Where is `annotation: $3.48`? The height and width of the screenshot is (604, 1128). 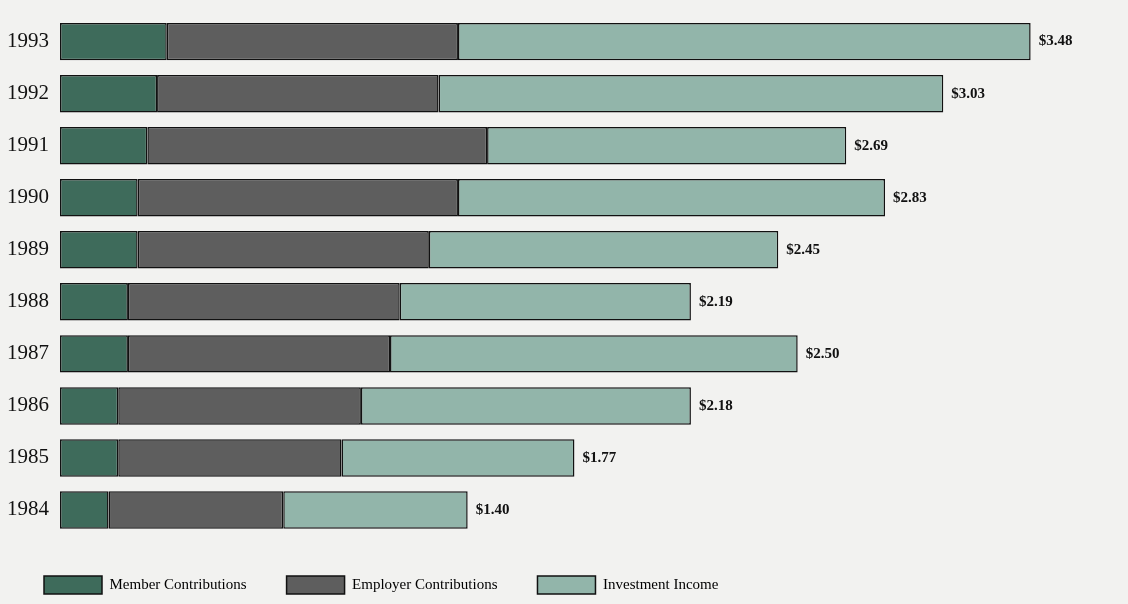 annotation: $3.48 is located at coordinates (1055, 40).